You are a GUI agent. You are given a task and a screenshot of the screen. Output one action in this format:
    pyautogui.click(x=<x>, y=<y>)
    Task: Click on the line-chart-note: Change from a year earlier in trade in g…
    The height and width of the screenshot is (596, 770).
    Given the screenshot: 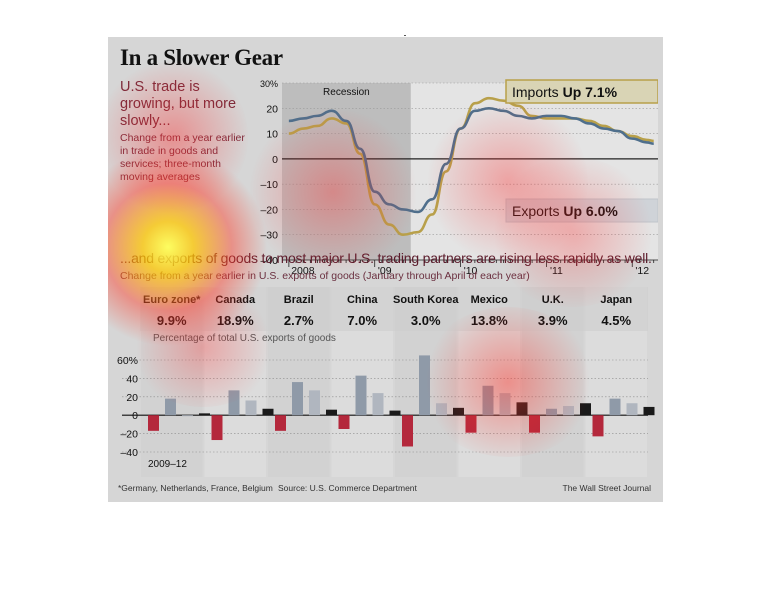 What is the action you would take?
    pyautogui.click(x=182, y=157)
    